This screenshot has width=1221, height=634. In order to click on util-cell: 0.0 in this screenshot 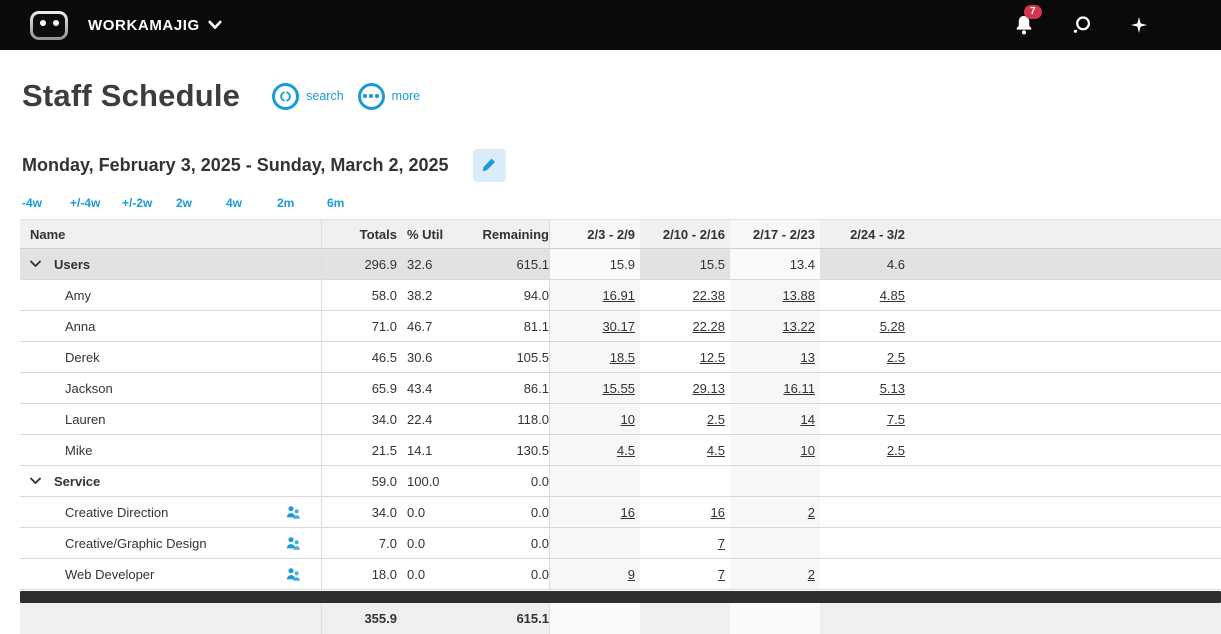, I will do `click(416, 543)`.